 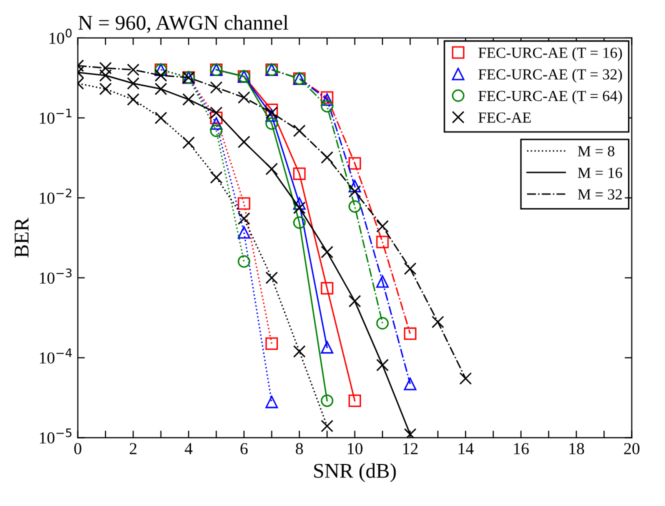 I want to click on y-tick-label: 10$^{−1}$, so click(x=56, y=116).